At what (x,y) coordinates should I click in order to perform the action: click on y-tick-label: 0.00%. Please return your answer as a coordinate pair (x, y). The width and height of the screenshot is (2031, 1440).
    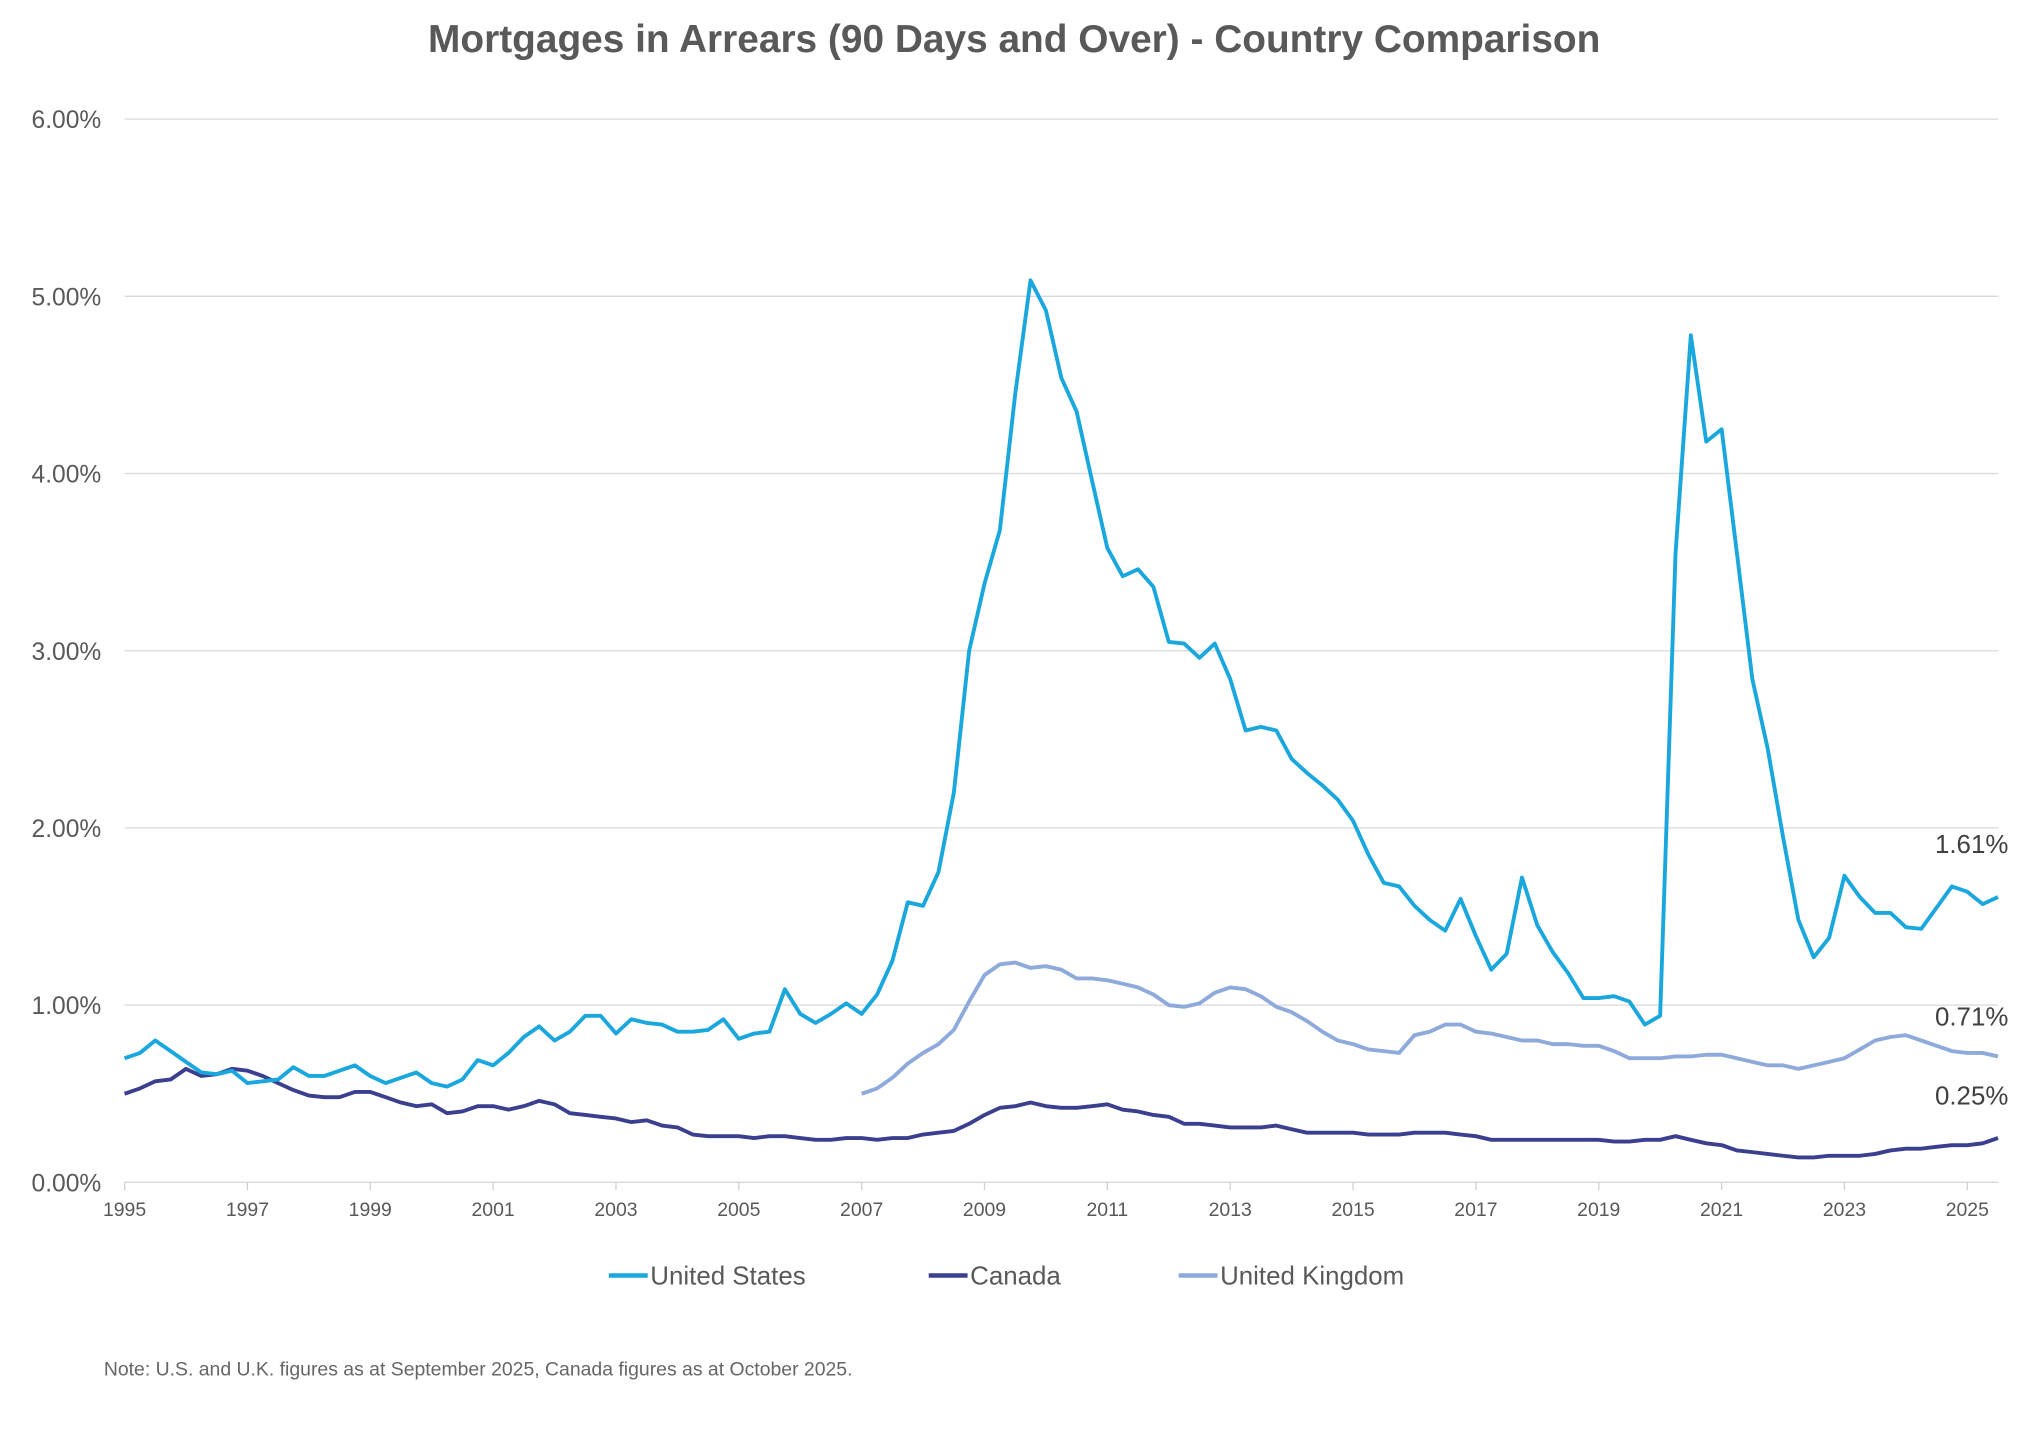
    Looking at the image, I should click on (67, 1183).